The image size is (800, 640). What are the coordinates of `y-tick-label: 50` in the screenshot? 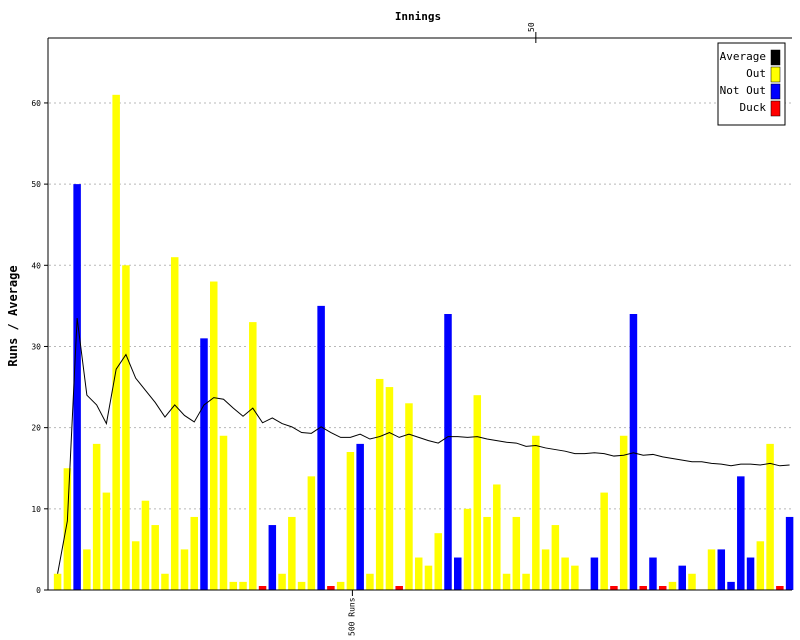 It's located at (36, 184).